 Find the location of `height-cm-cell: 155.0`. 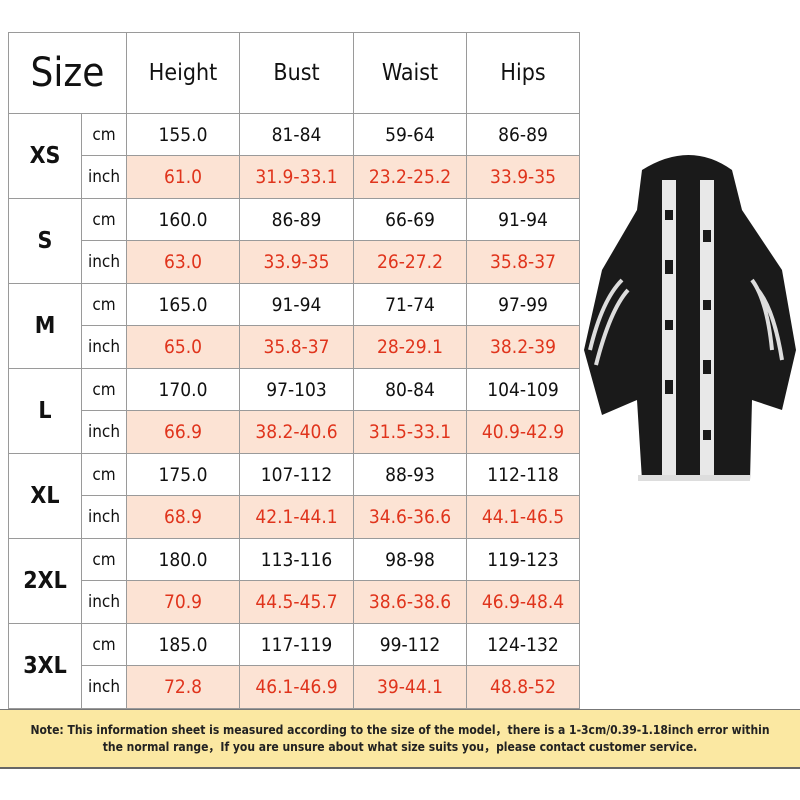

height-cm-cell: 155.0 is located at coordinates (183, 134).